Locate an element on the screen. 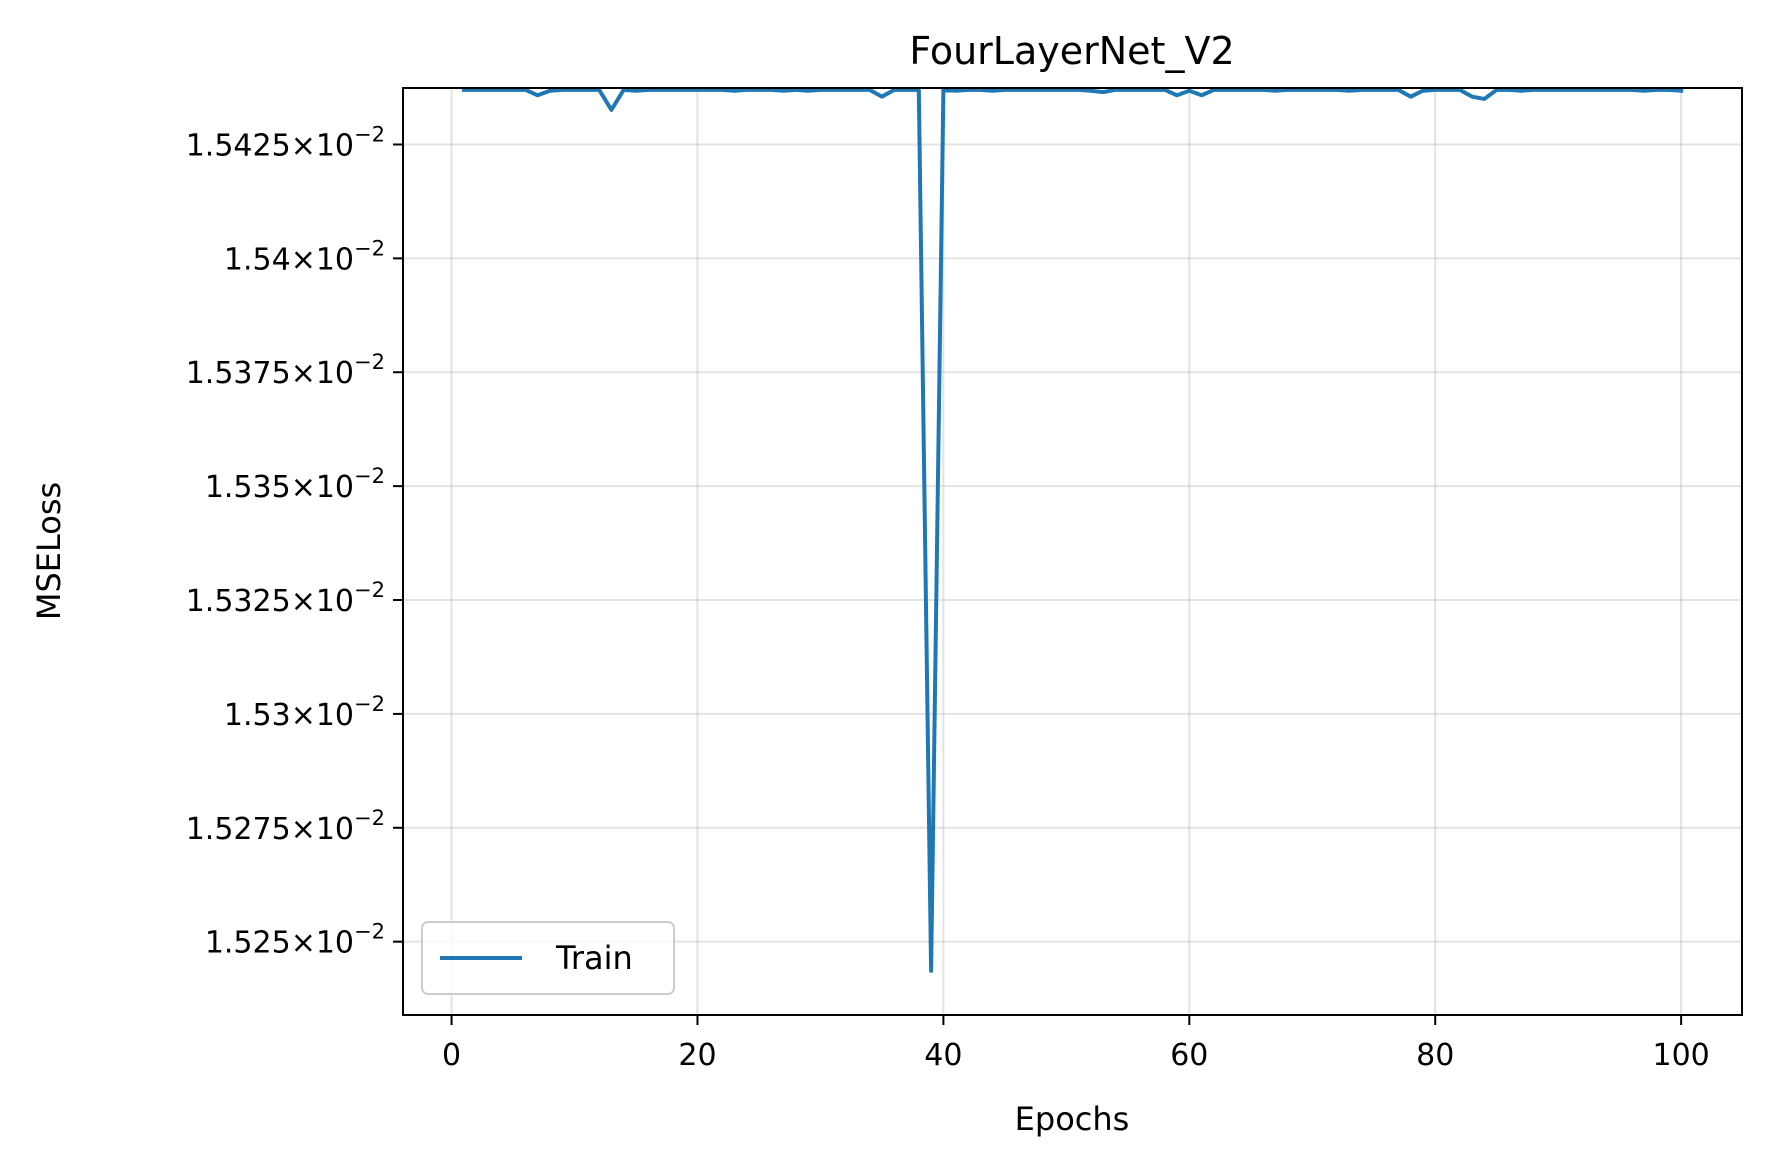 The width and height of the screenshot is (1767, 1170). x-tick-label: 40 is located at coordinates (943, 1055).